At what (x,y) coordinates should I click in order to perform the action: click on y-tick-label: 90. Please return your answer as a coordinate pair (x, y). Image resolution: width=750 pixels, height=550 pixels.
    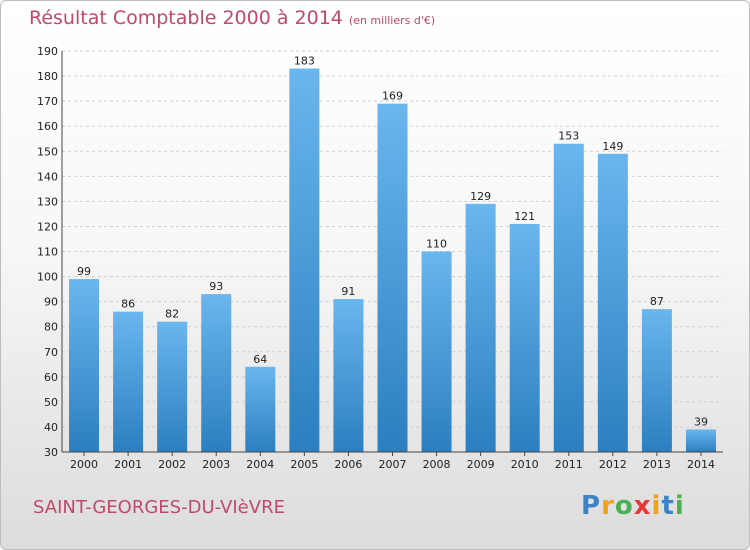
    Looking at the image, I should click on (51, 302).